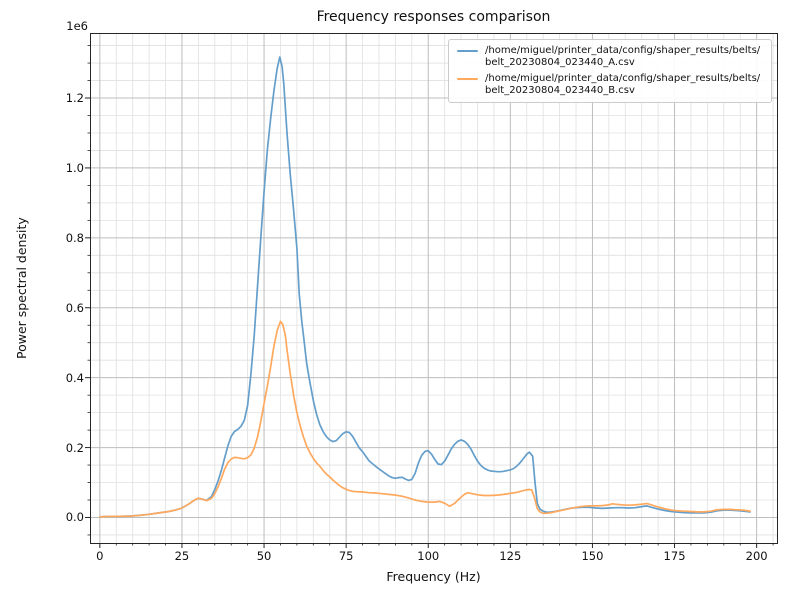 The width and height of the screenshot is (800, 600). I want to click on x-tick-label: 150, so click(592, 556).